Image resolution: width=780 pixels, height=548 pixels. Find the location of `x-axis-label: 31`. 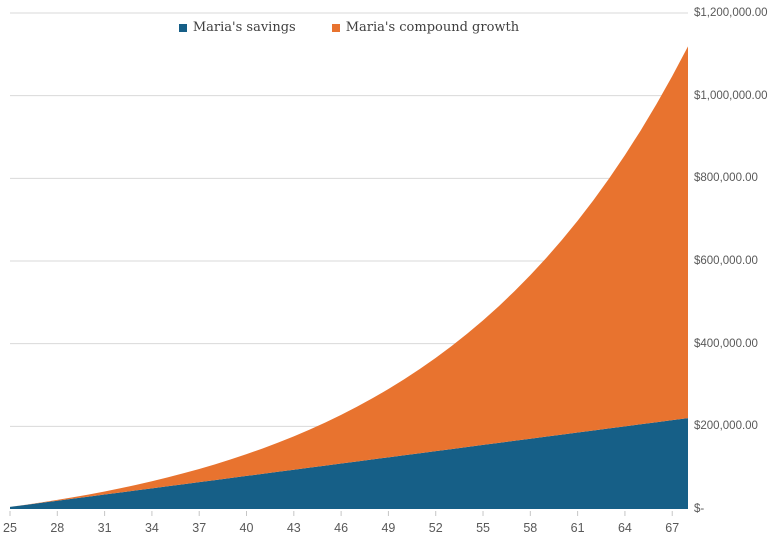

x-axis-label: 31 is located at coordinates (104, 528).